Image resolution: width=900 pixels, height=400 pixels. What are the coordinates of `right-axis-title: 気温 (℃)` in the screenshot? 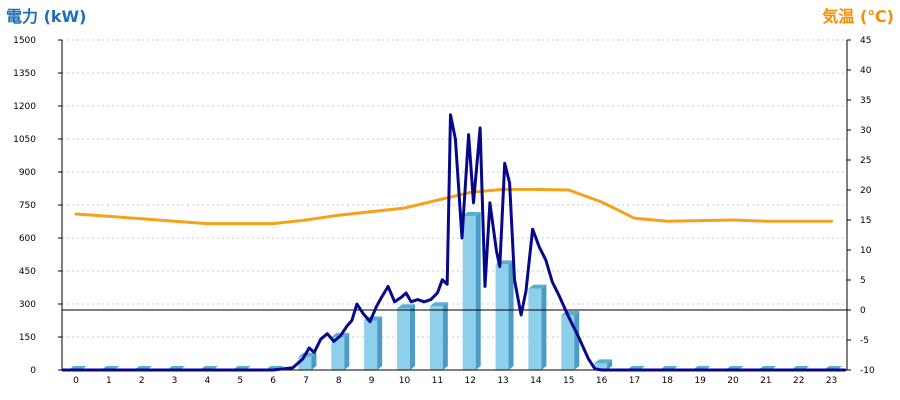 It's located at (858, 16).